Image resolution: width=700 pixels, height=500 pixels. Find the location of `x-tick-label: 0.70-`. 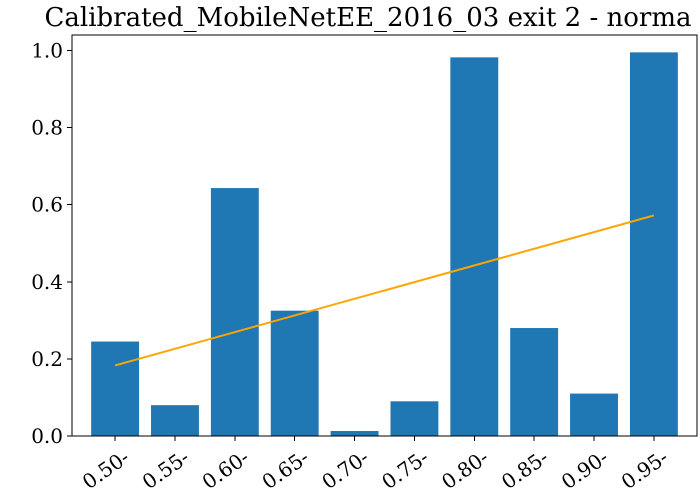

x-tick-label: 0.70- is located at coordinates (345, 469).